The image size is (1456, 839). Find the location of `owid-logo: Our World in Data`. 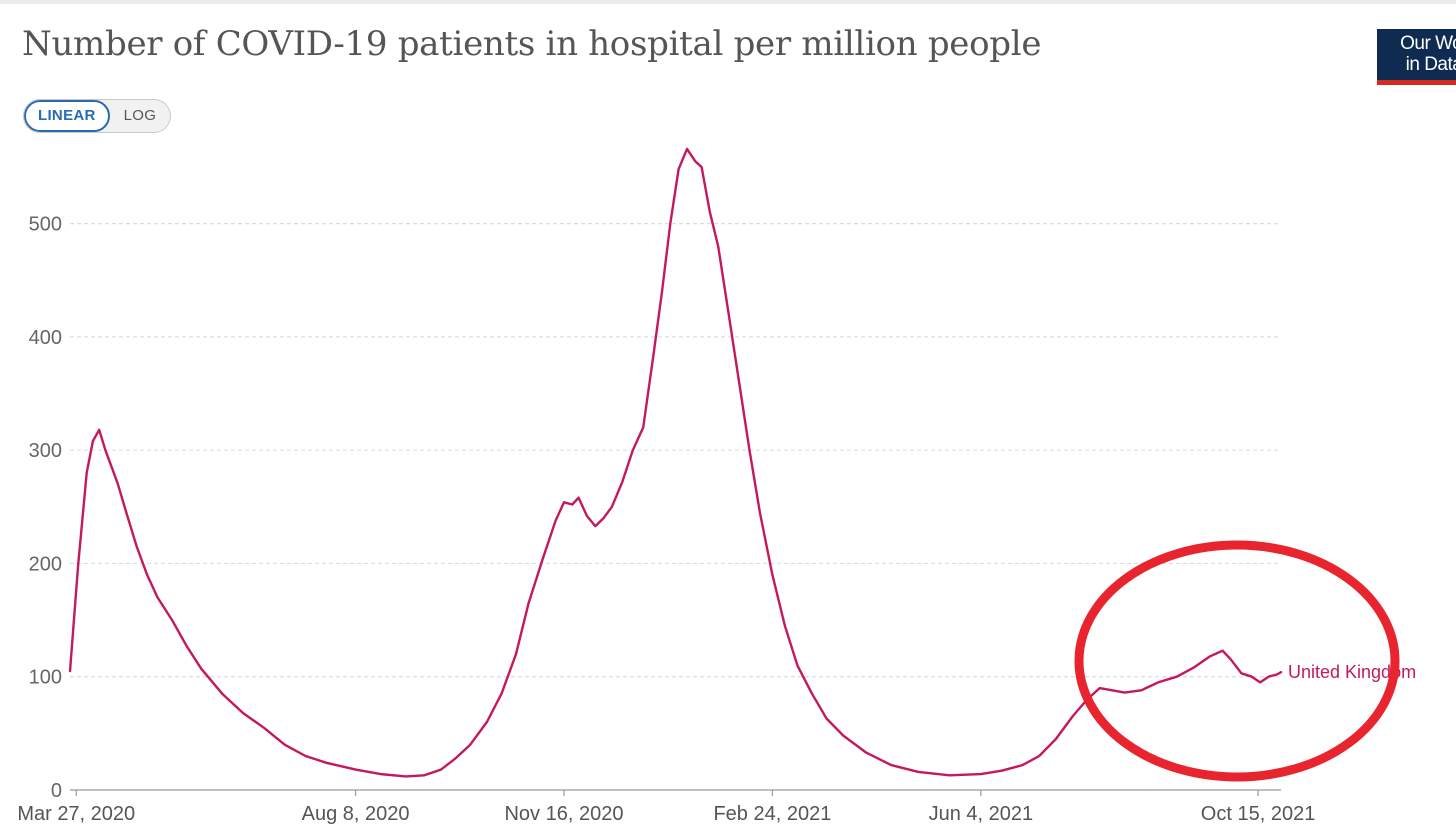

owid-logo: Our World in Data is located at coordinates (1416, 57).